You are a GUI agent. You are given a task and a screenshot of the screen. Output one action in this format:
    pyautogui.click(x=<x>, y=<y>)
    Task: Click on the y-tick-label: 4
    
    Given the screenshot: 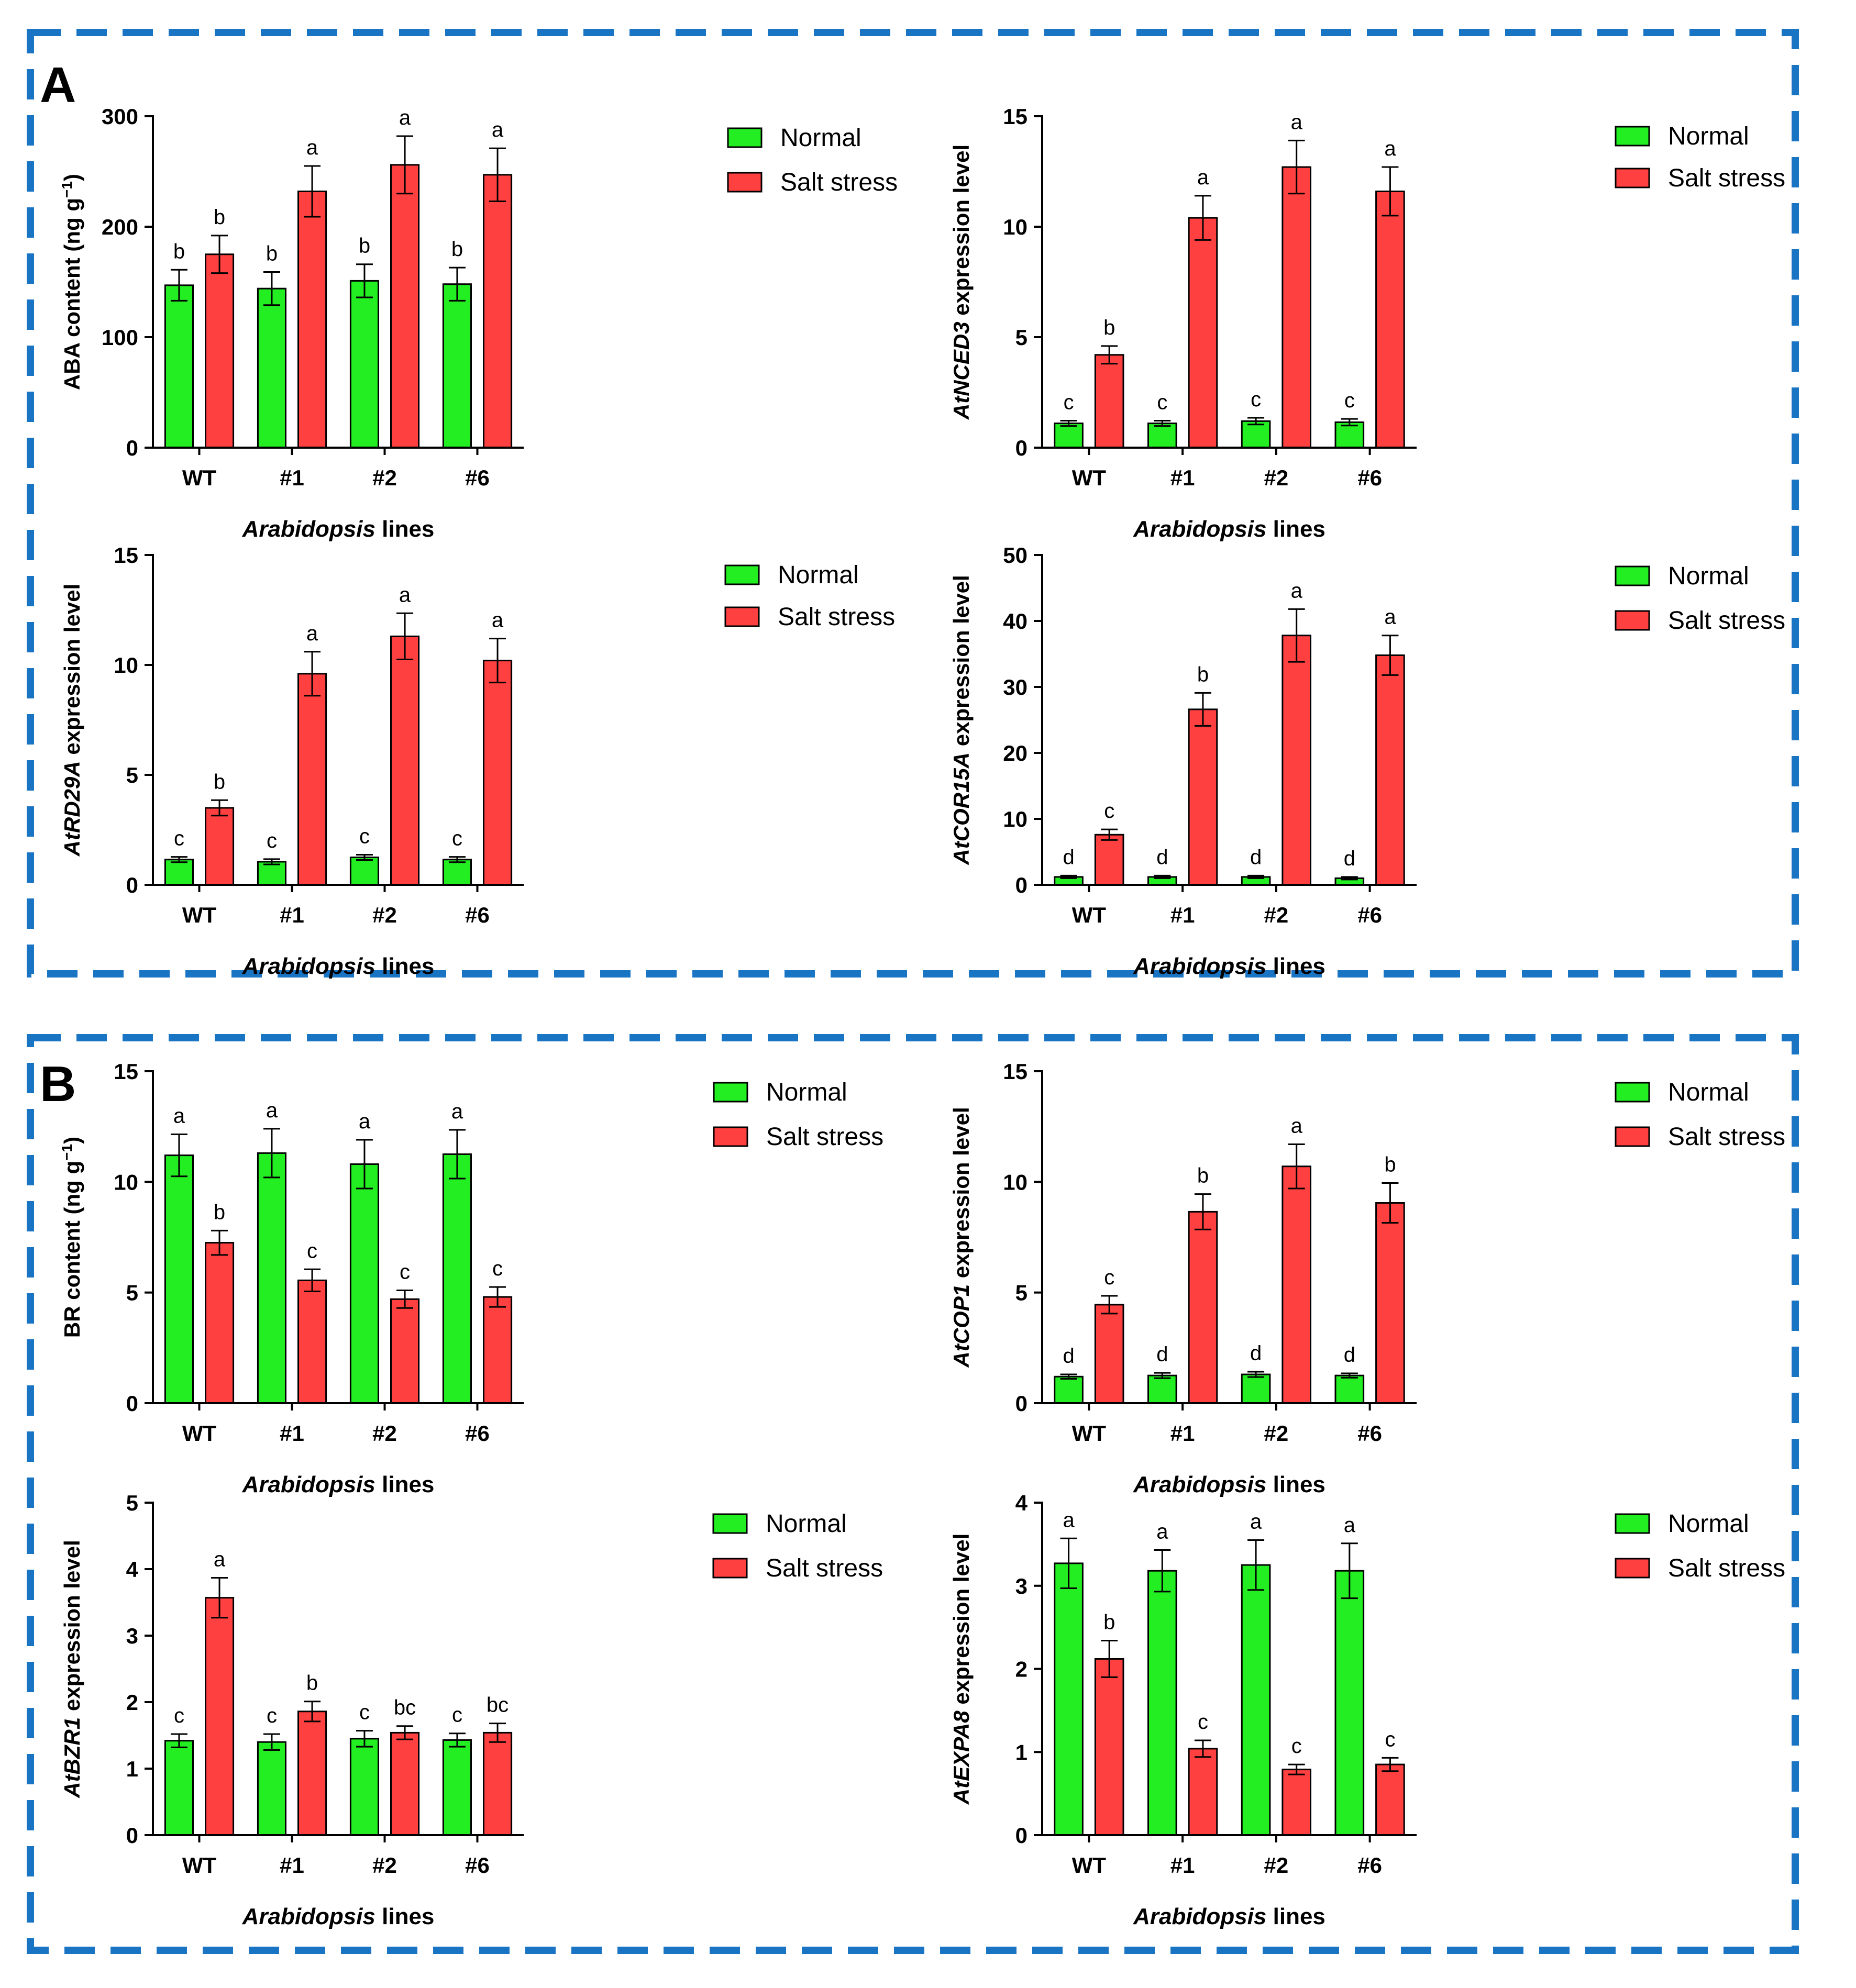 What is the action you would take?
    pyautogui.click(x=132, y=1569)
    